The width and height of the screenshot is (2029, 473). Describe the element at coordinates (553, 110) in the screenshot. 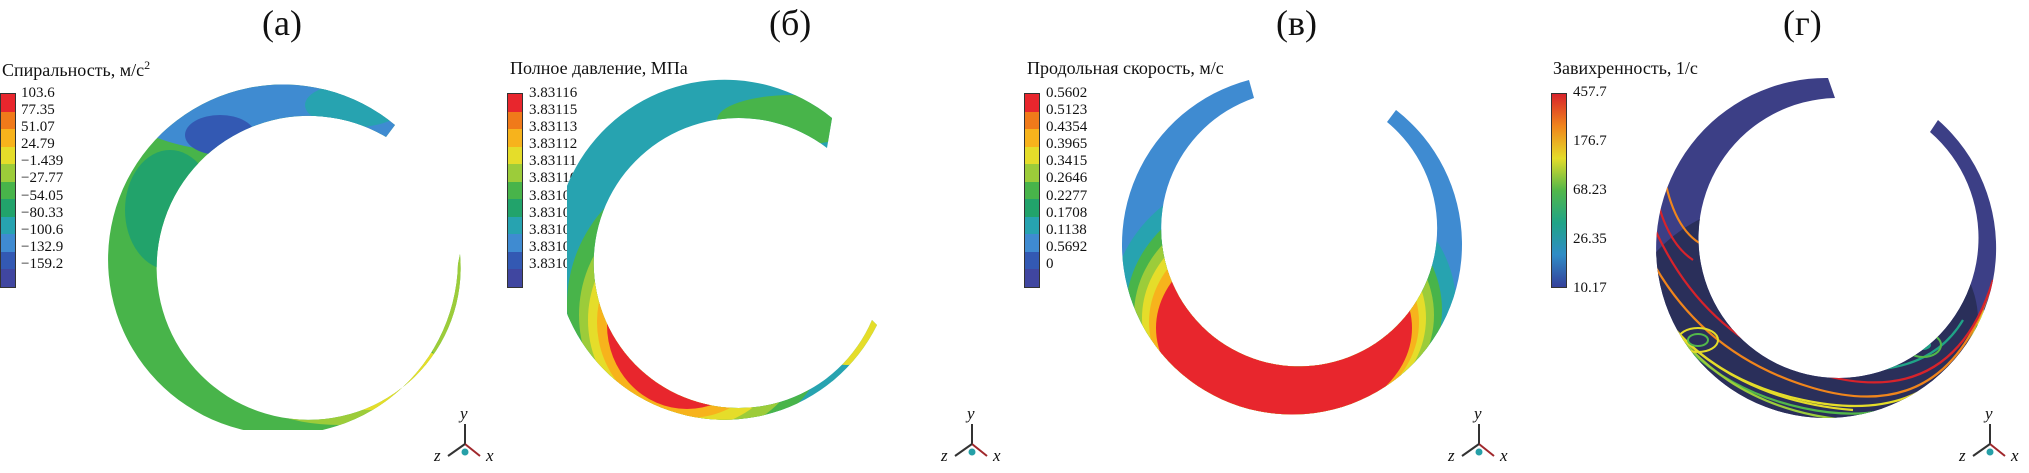

I see `legend-tick-label: 3.83115` at that location.